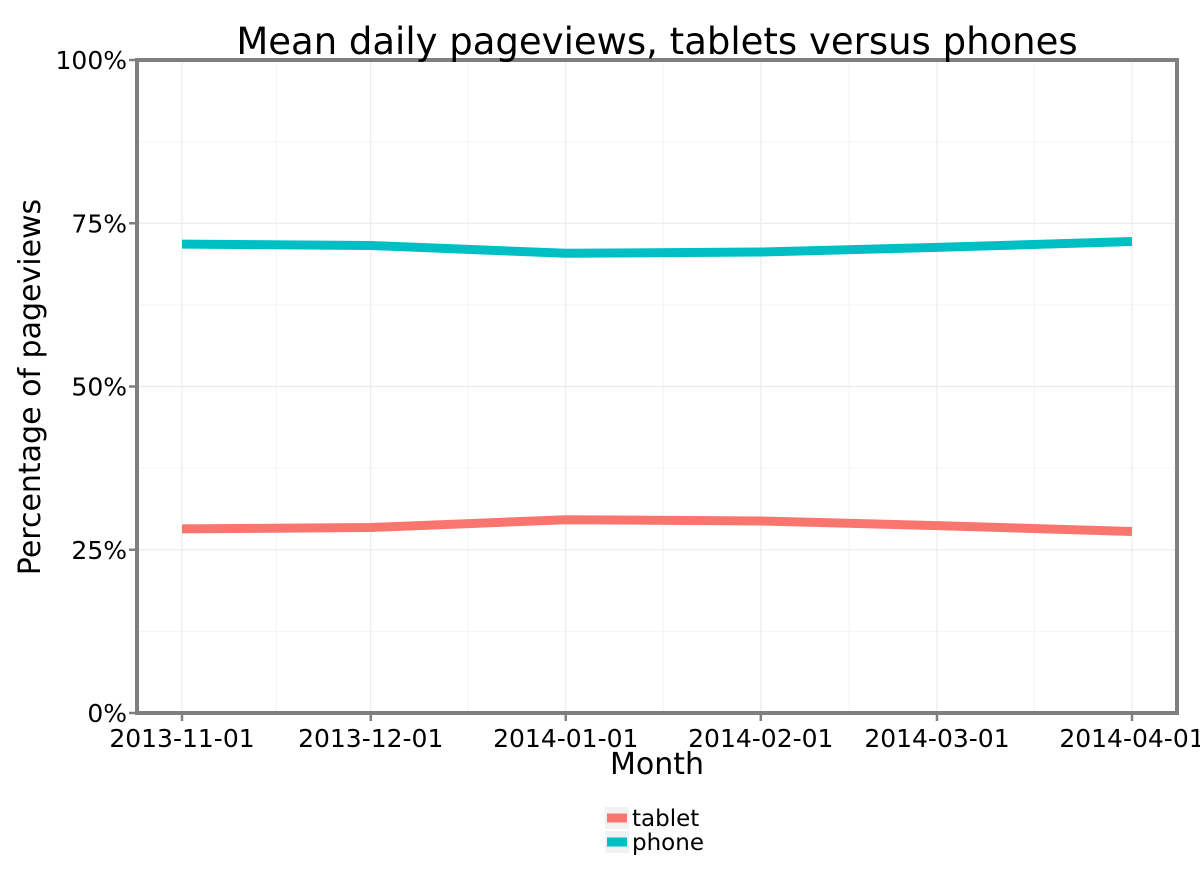  I want to click on series-line-phone, so click(657, 247).